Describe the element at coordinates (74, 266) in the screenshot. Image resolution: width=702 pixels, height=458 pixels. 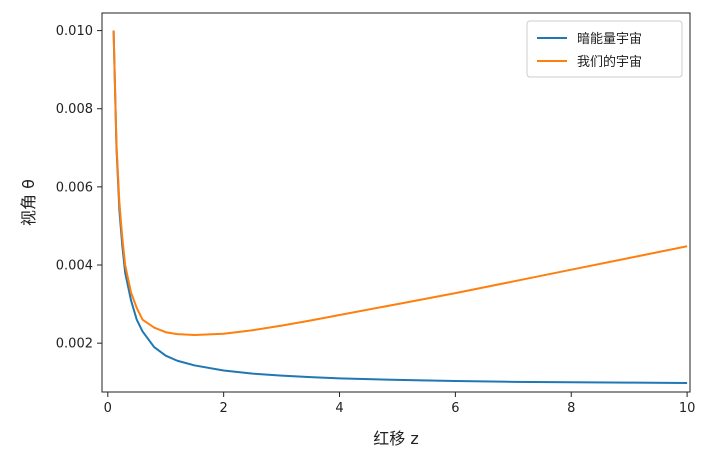
I see `y-tick-label: 0.004` at that location.